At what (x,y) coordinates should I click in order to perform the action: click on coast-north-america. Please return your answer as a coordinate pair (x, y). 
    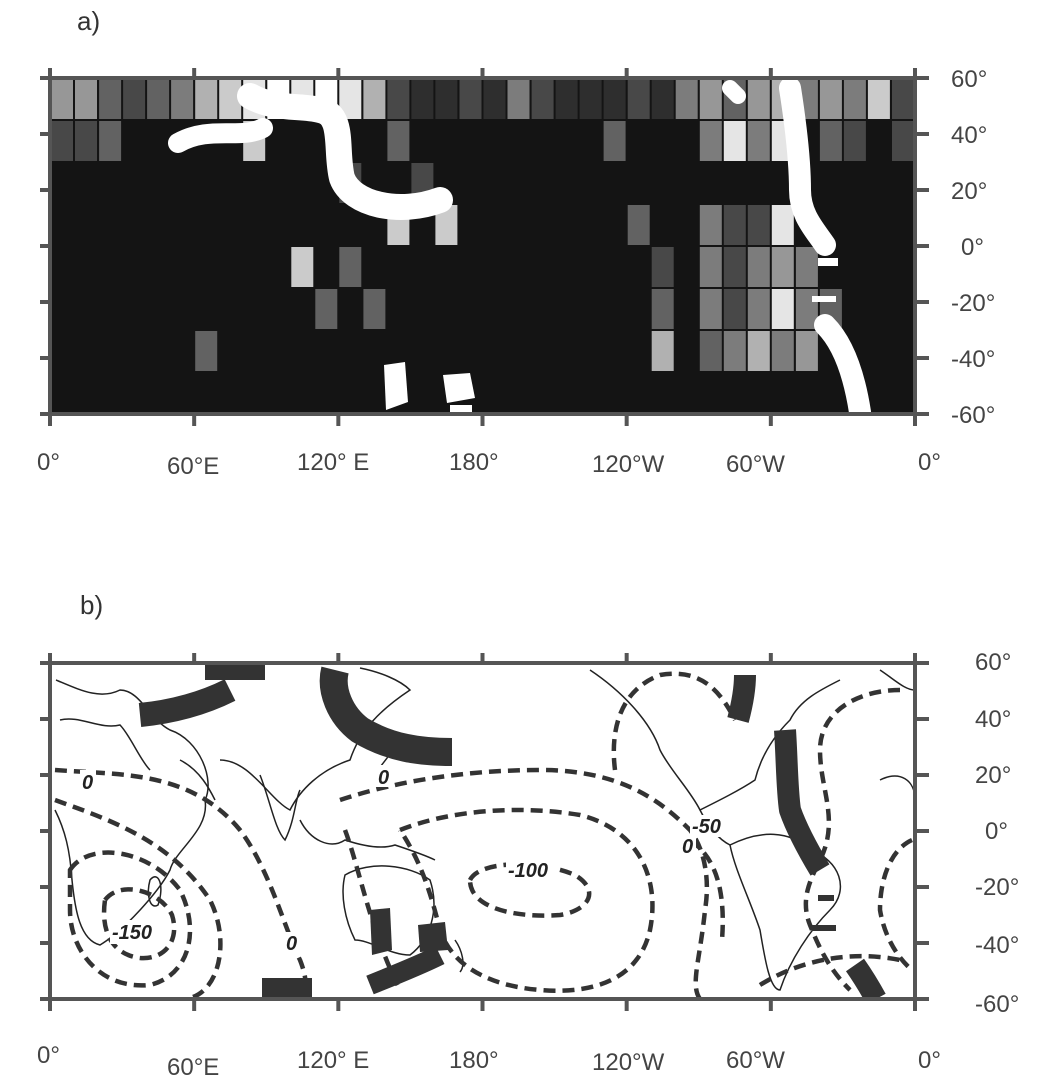
    Looking at the image, I should click on (715, 740).